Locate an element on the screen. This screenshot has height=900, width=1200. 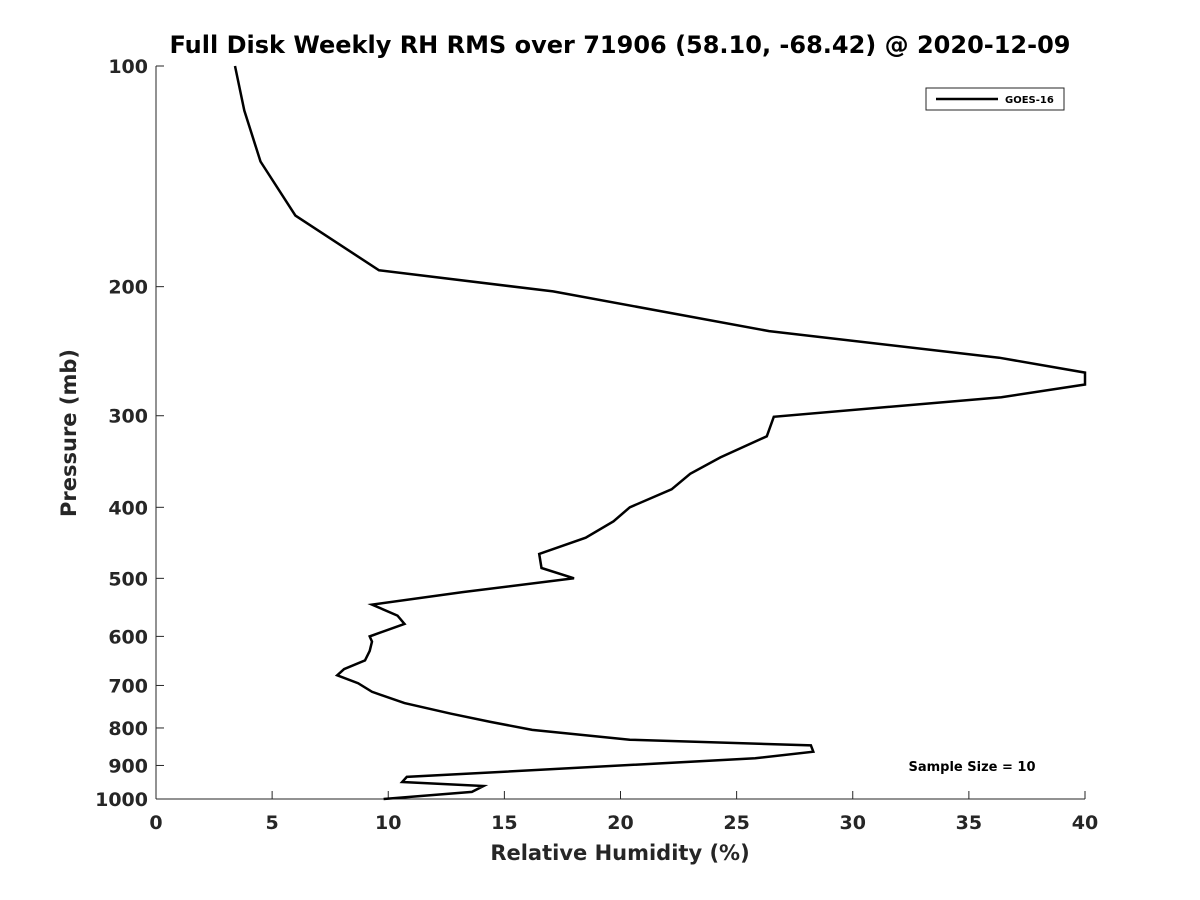
y-tick-label: 700 is located at coordinates (128, 686).